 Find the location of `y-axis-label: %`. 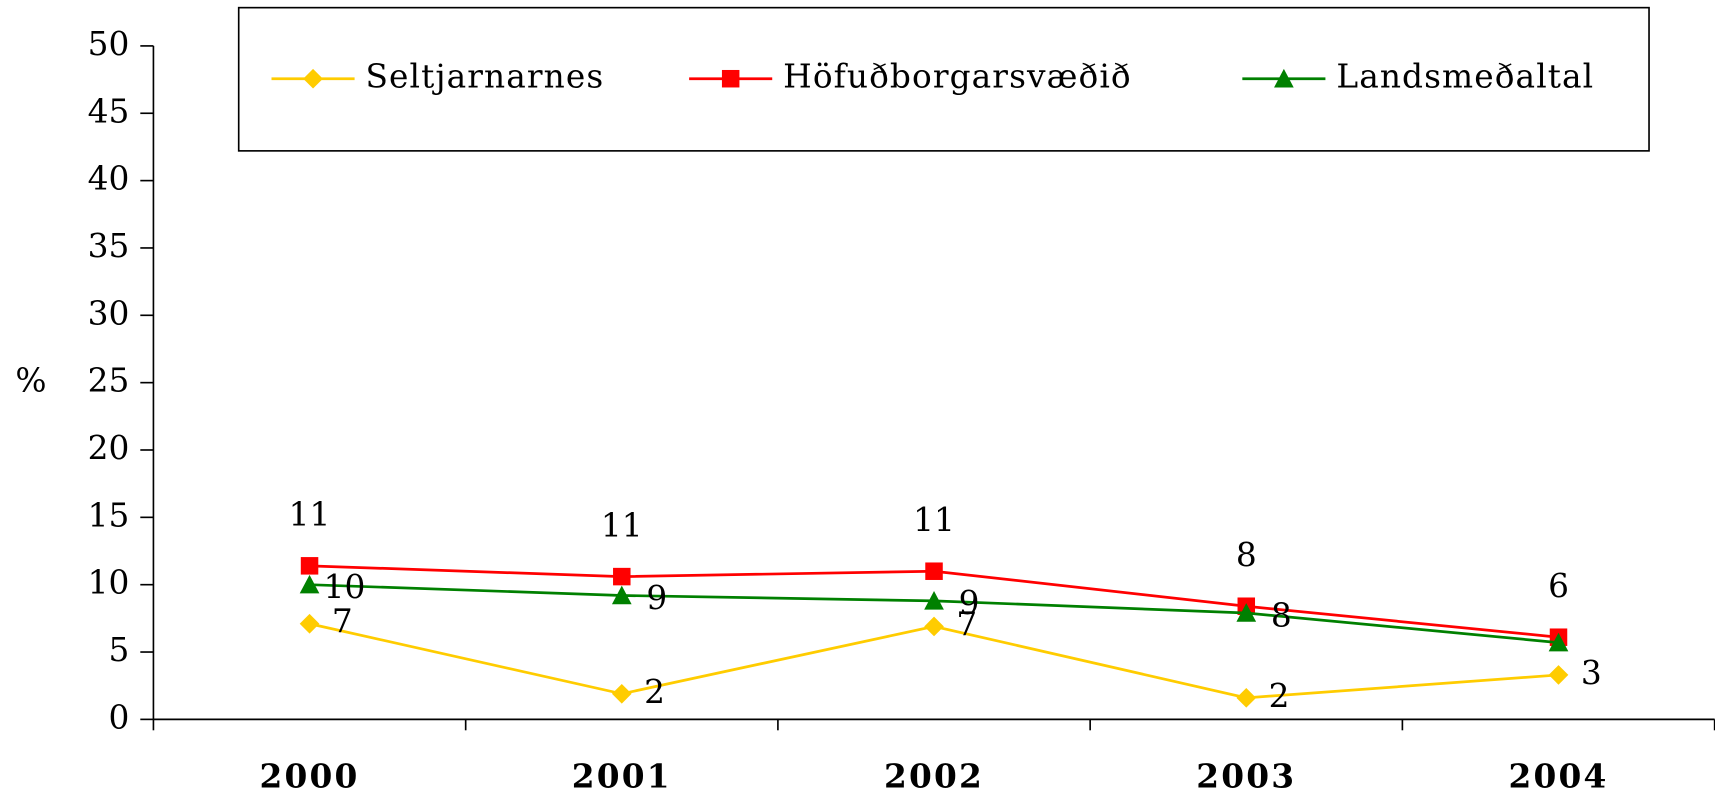

y-axis-label: % is located at coordinates (30, 381).